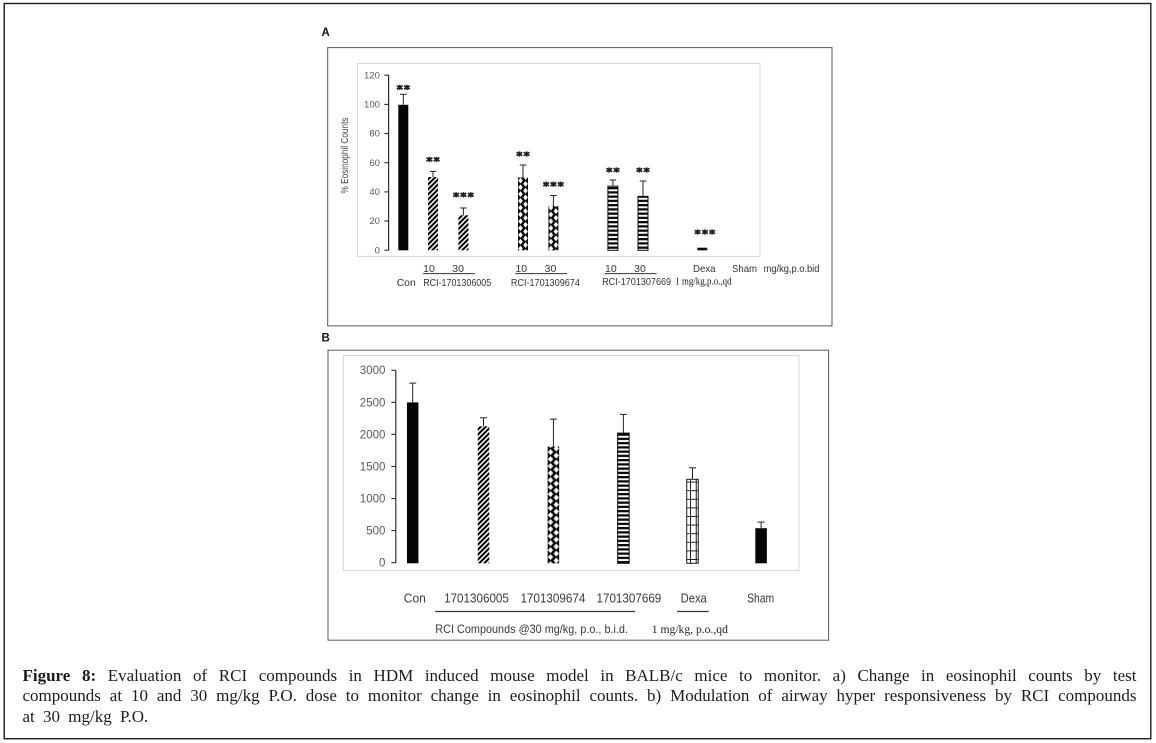 Image resolution: width=1156 pixels, height=743 pixels. I want to click on svg-text: 1701309674, so click(552, 598).